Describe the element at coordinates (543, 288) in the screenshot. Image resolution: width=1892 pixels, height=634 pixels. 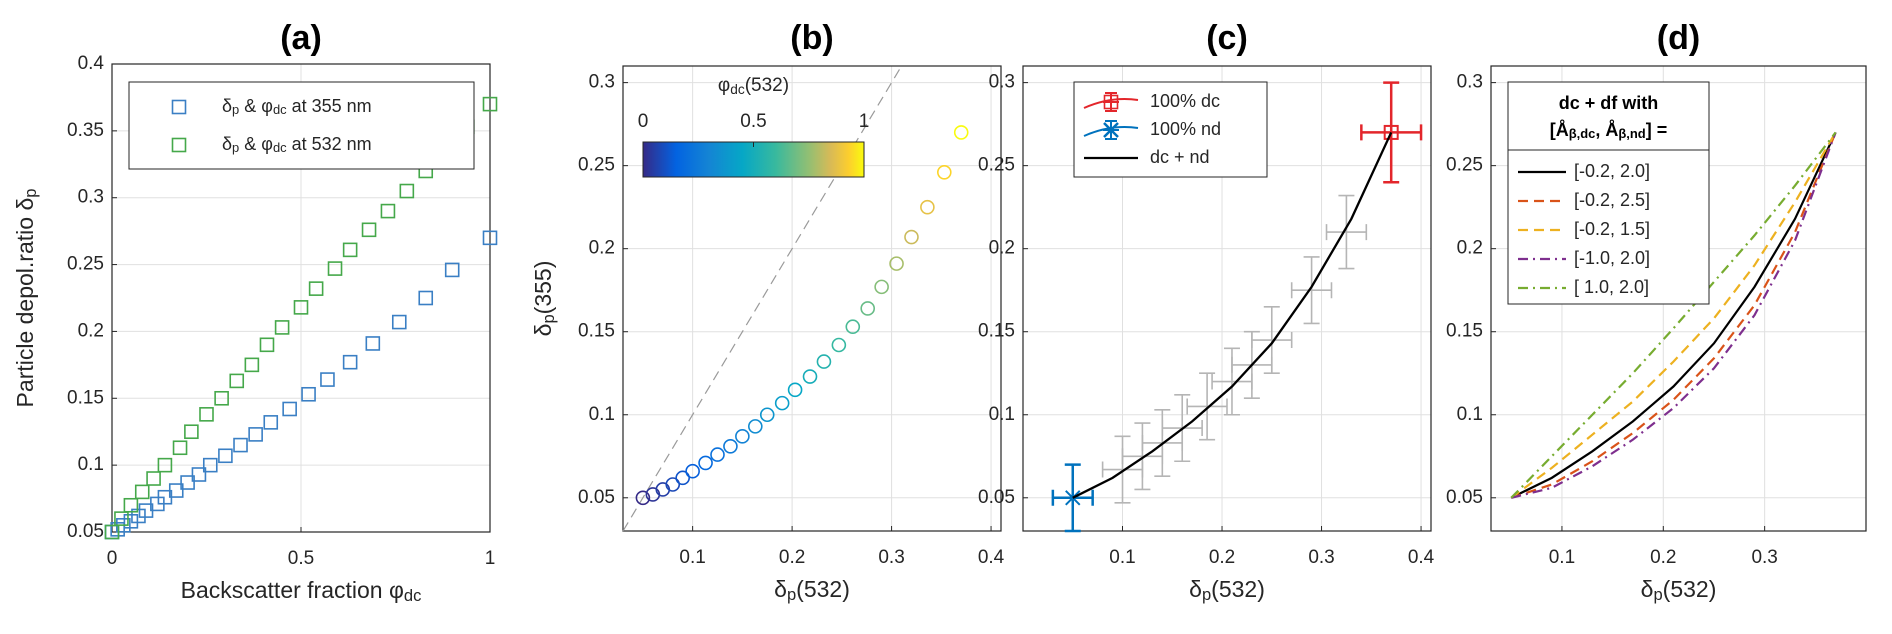
I see `text-part: (355)` at that location.